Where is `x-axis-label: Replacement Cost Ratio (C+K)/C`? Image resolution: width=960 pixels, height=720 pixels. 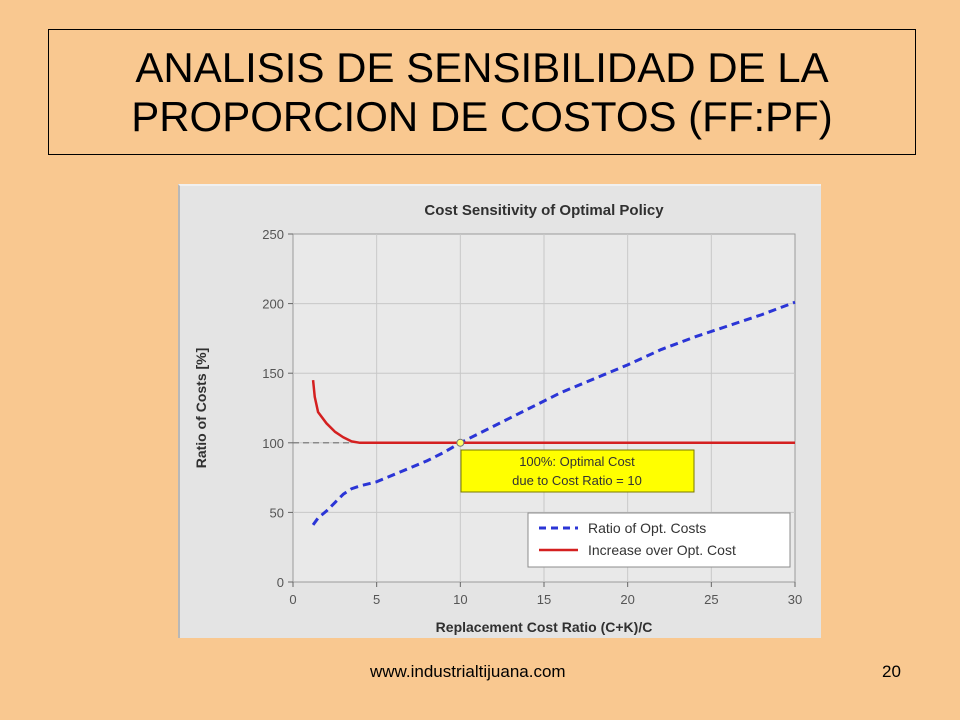 x-axis-label: Replacement Cost Ratio (C+K)/C is located at coordinates (544, 627).